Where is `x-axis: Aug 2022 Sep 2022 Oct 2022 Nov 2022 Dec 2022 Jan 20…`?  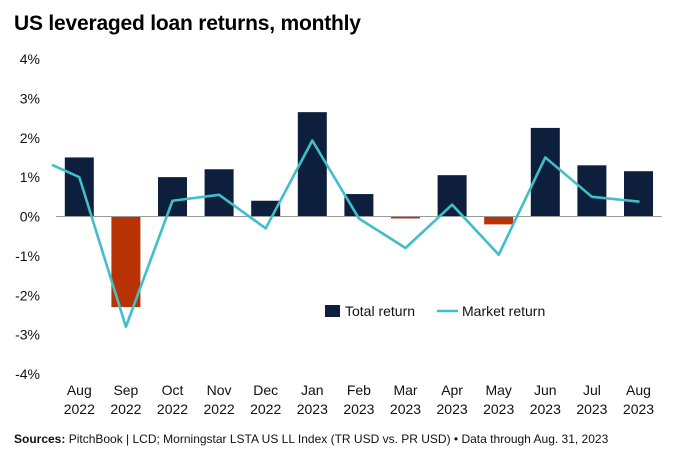 x-axis: Aug 2022 Sep 2022 Oct 2022 Nov 2022 Dec 2022 Jan 20… is located at coordinates (359, 399).